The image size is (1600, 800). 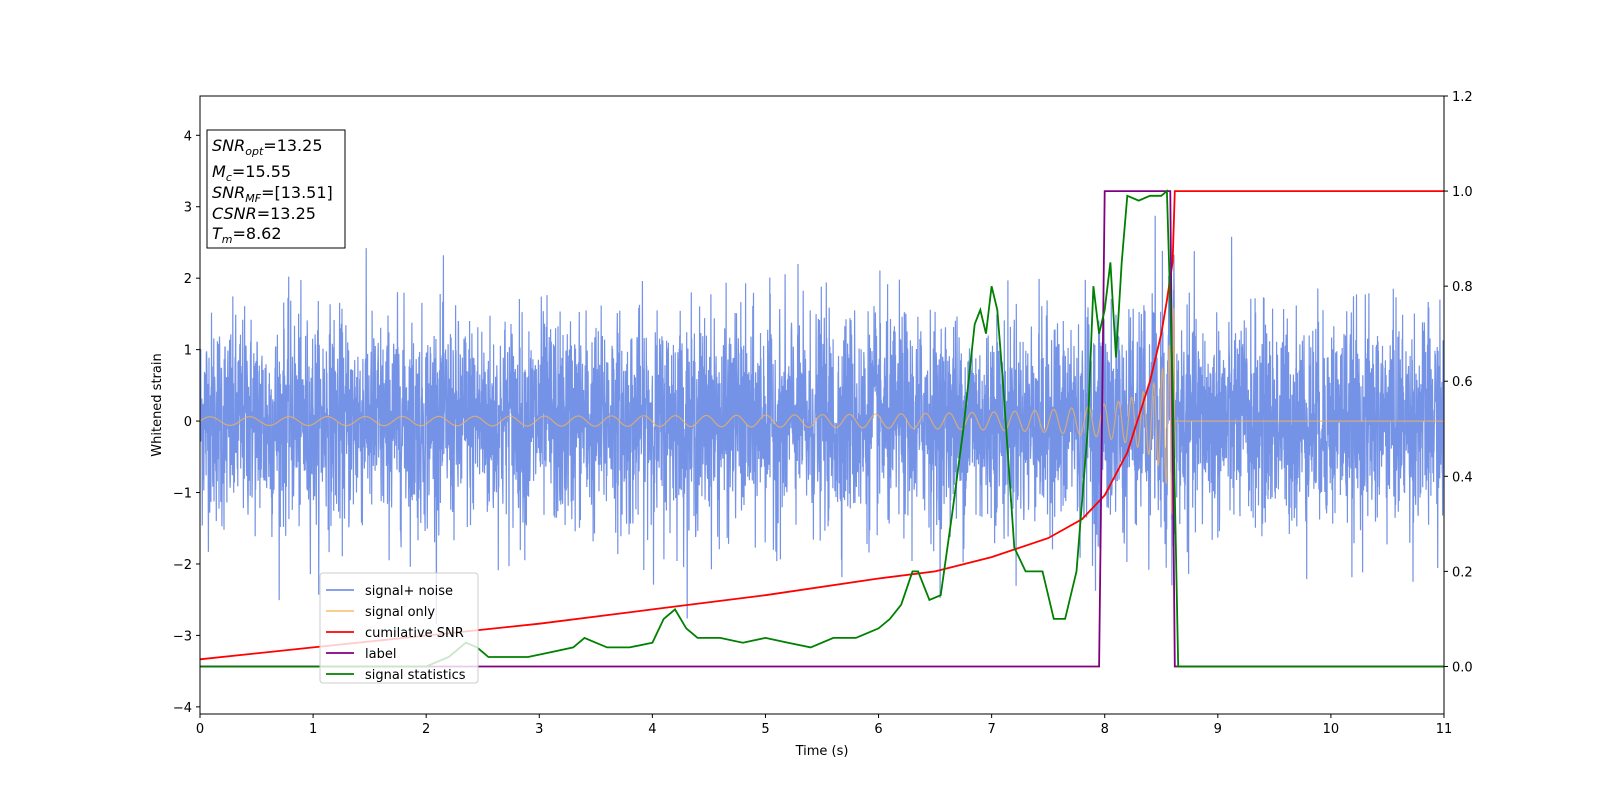 I want to click on y-left-tick-label-5: 1, so click(x=188, y=351).